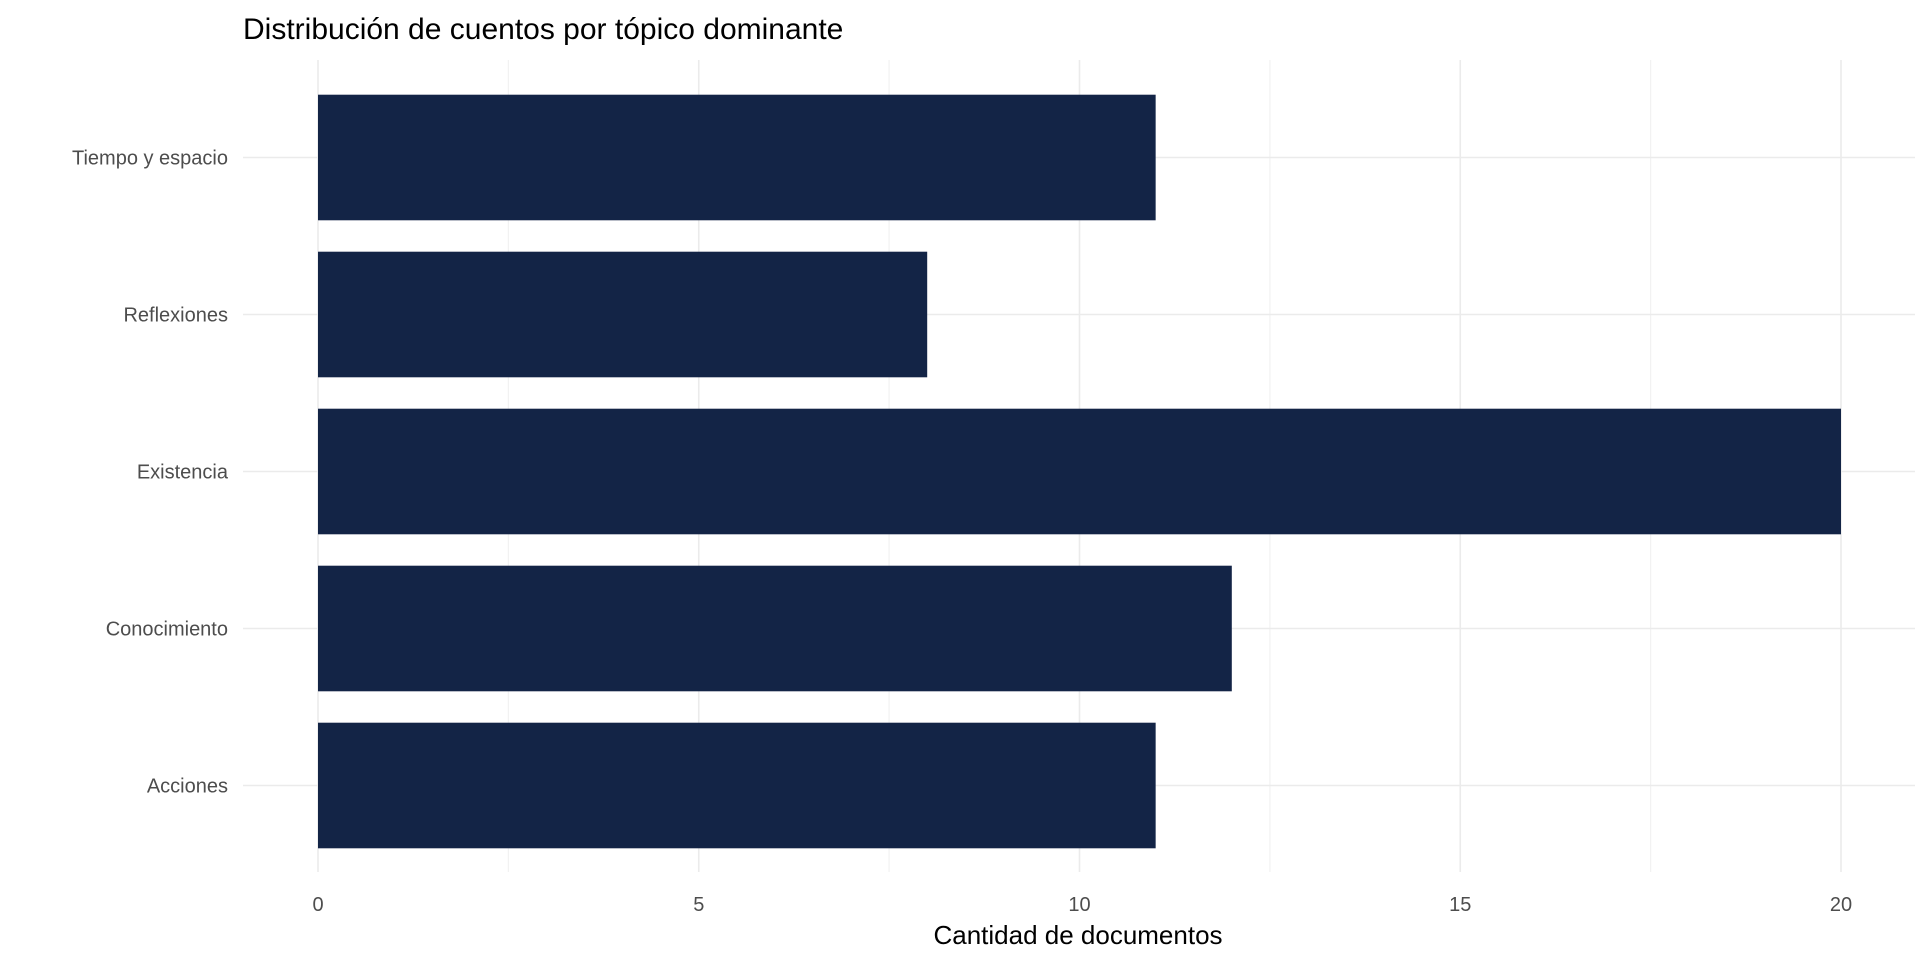 The image size is (1920, 960). I want to click on x-tick-label: 20, so click(1841, 905).